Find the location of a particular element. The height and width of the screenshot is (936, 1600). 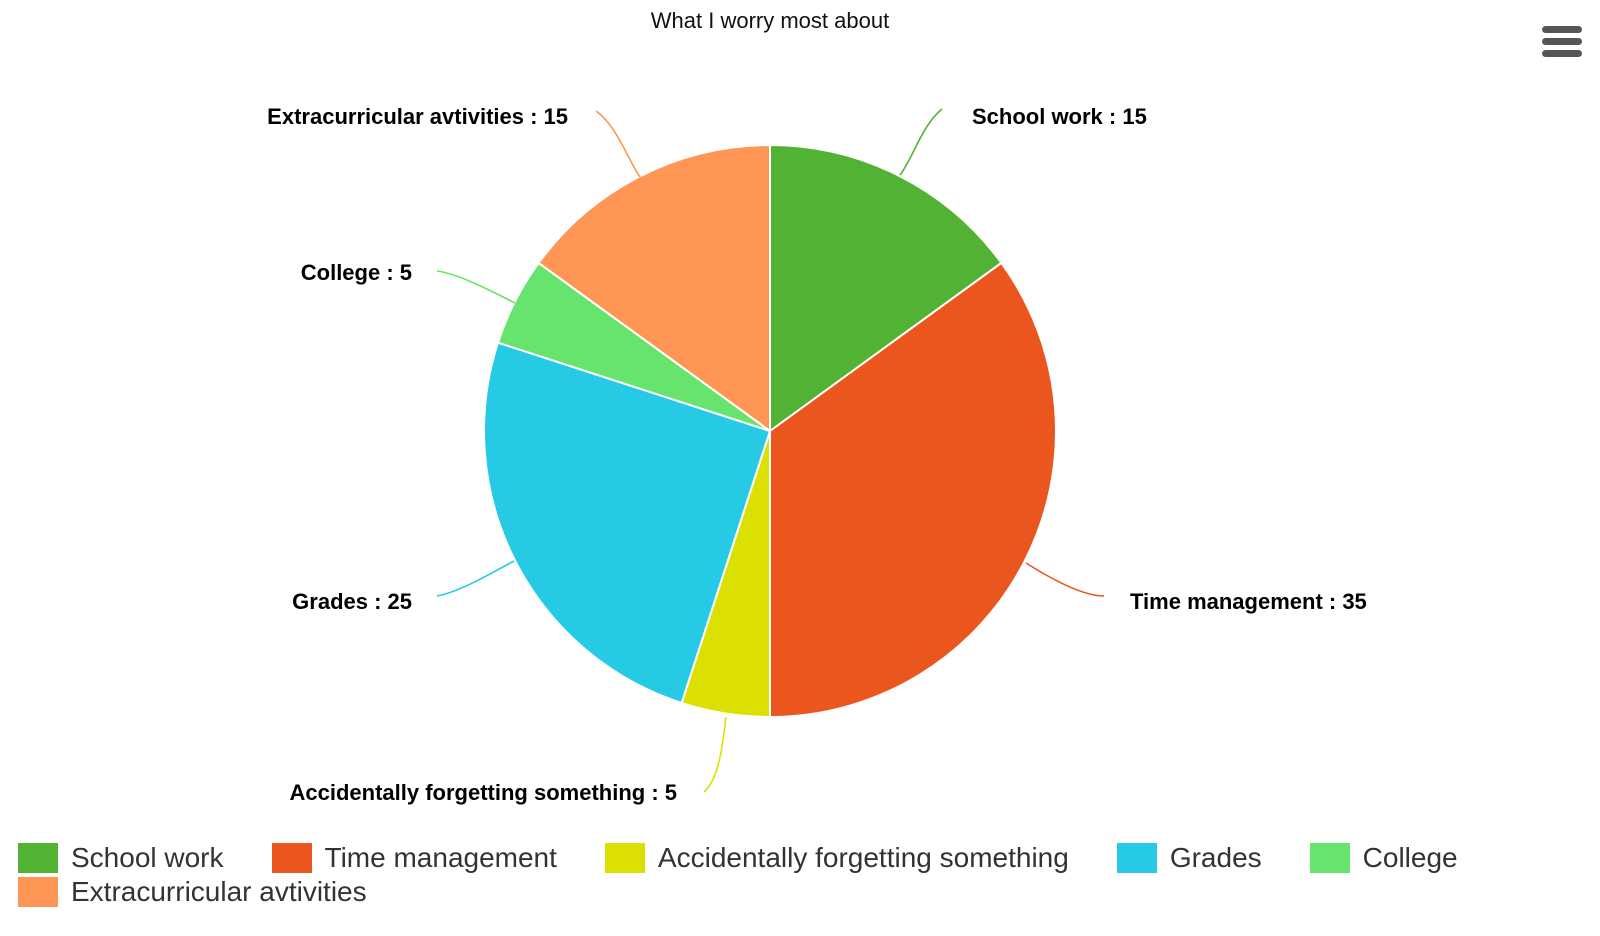

legend-item-accidentally-forgetting-something: Accidentally forgetting something is located at coordinates (836, 858).